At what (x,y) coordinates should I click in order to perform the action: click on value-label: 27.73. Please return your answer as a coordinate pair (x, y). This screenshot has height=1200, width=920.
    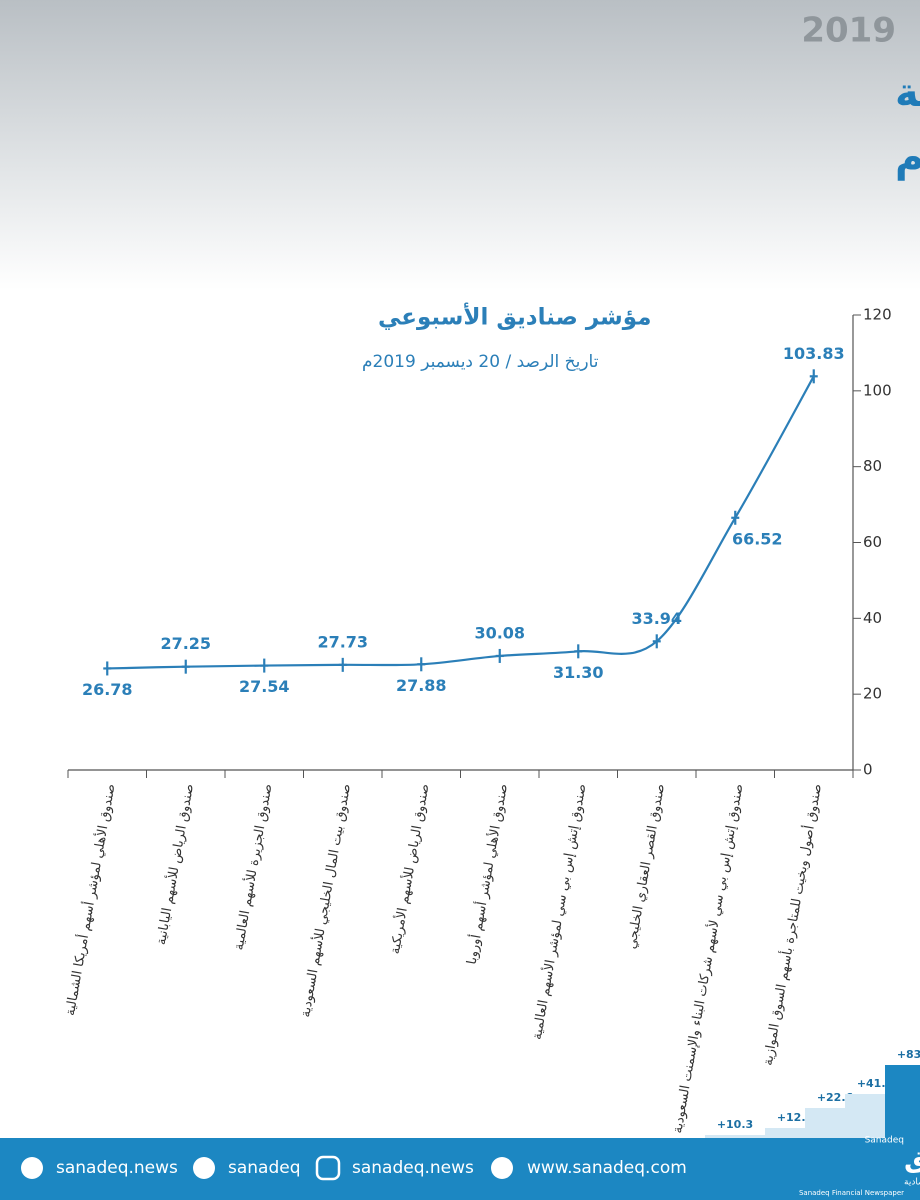
    Looking at the image, I should click on (342, 641).